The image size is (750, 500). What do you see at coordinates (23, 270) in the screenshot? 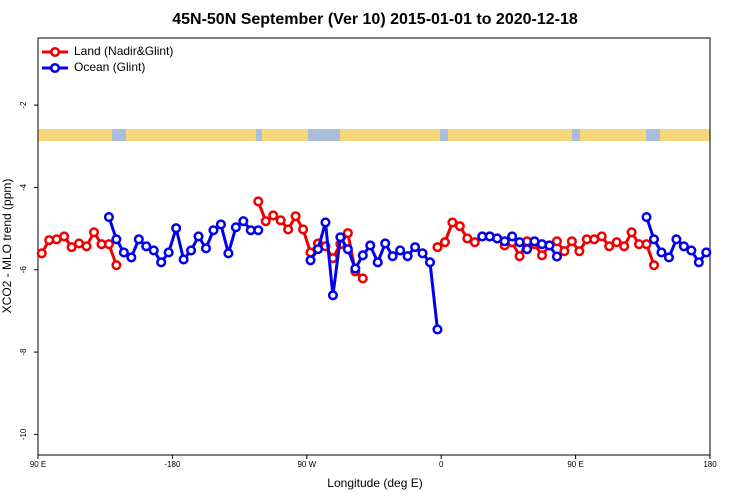
I see `y-tick-label: -6` at bounding box center [23, 270].